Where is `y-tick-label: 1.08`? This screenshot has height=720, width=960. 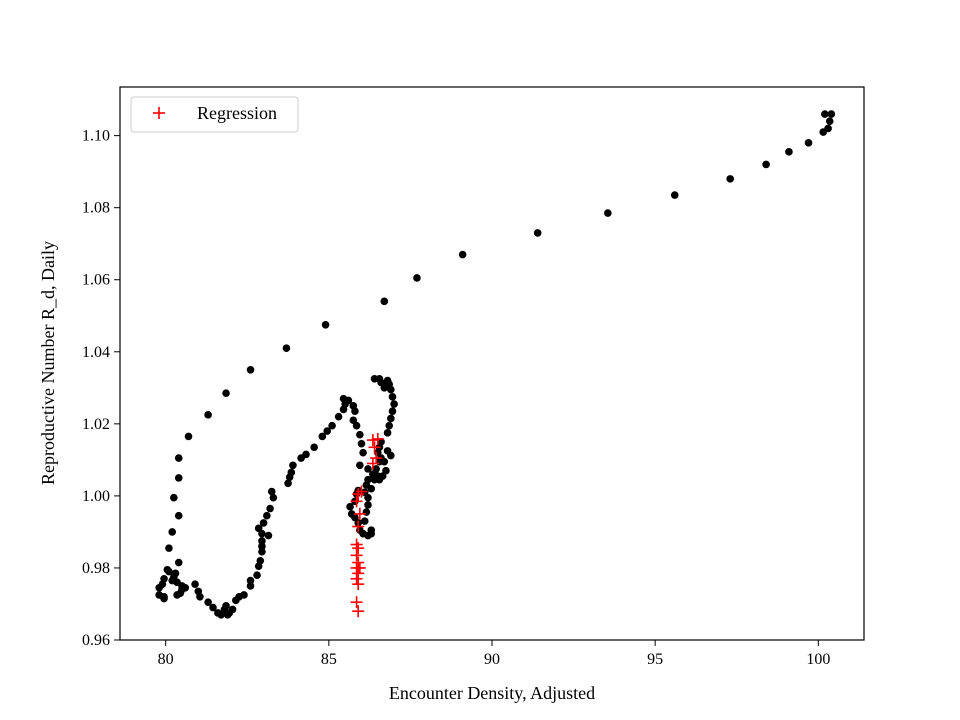 y-tick-label: 1.08 is located at coordinates (96, 208).